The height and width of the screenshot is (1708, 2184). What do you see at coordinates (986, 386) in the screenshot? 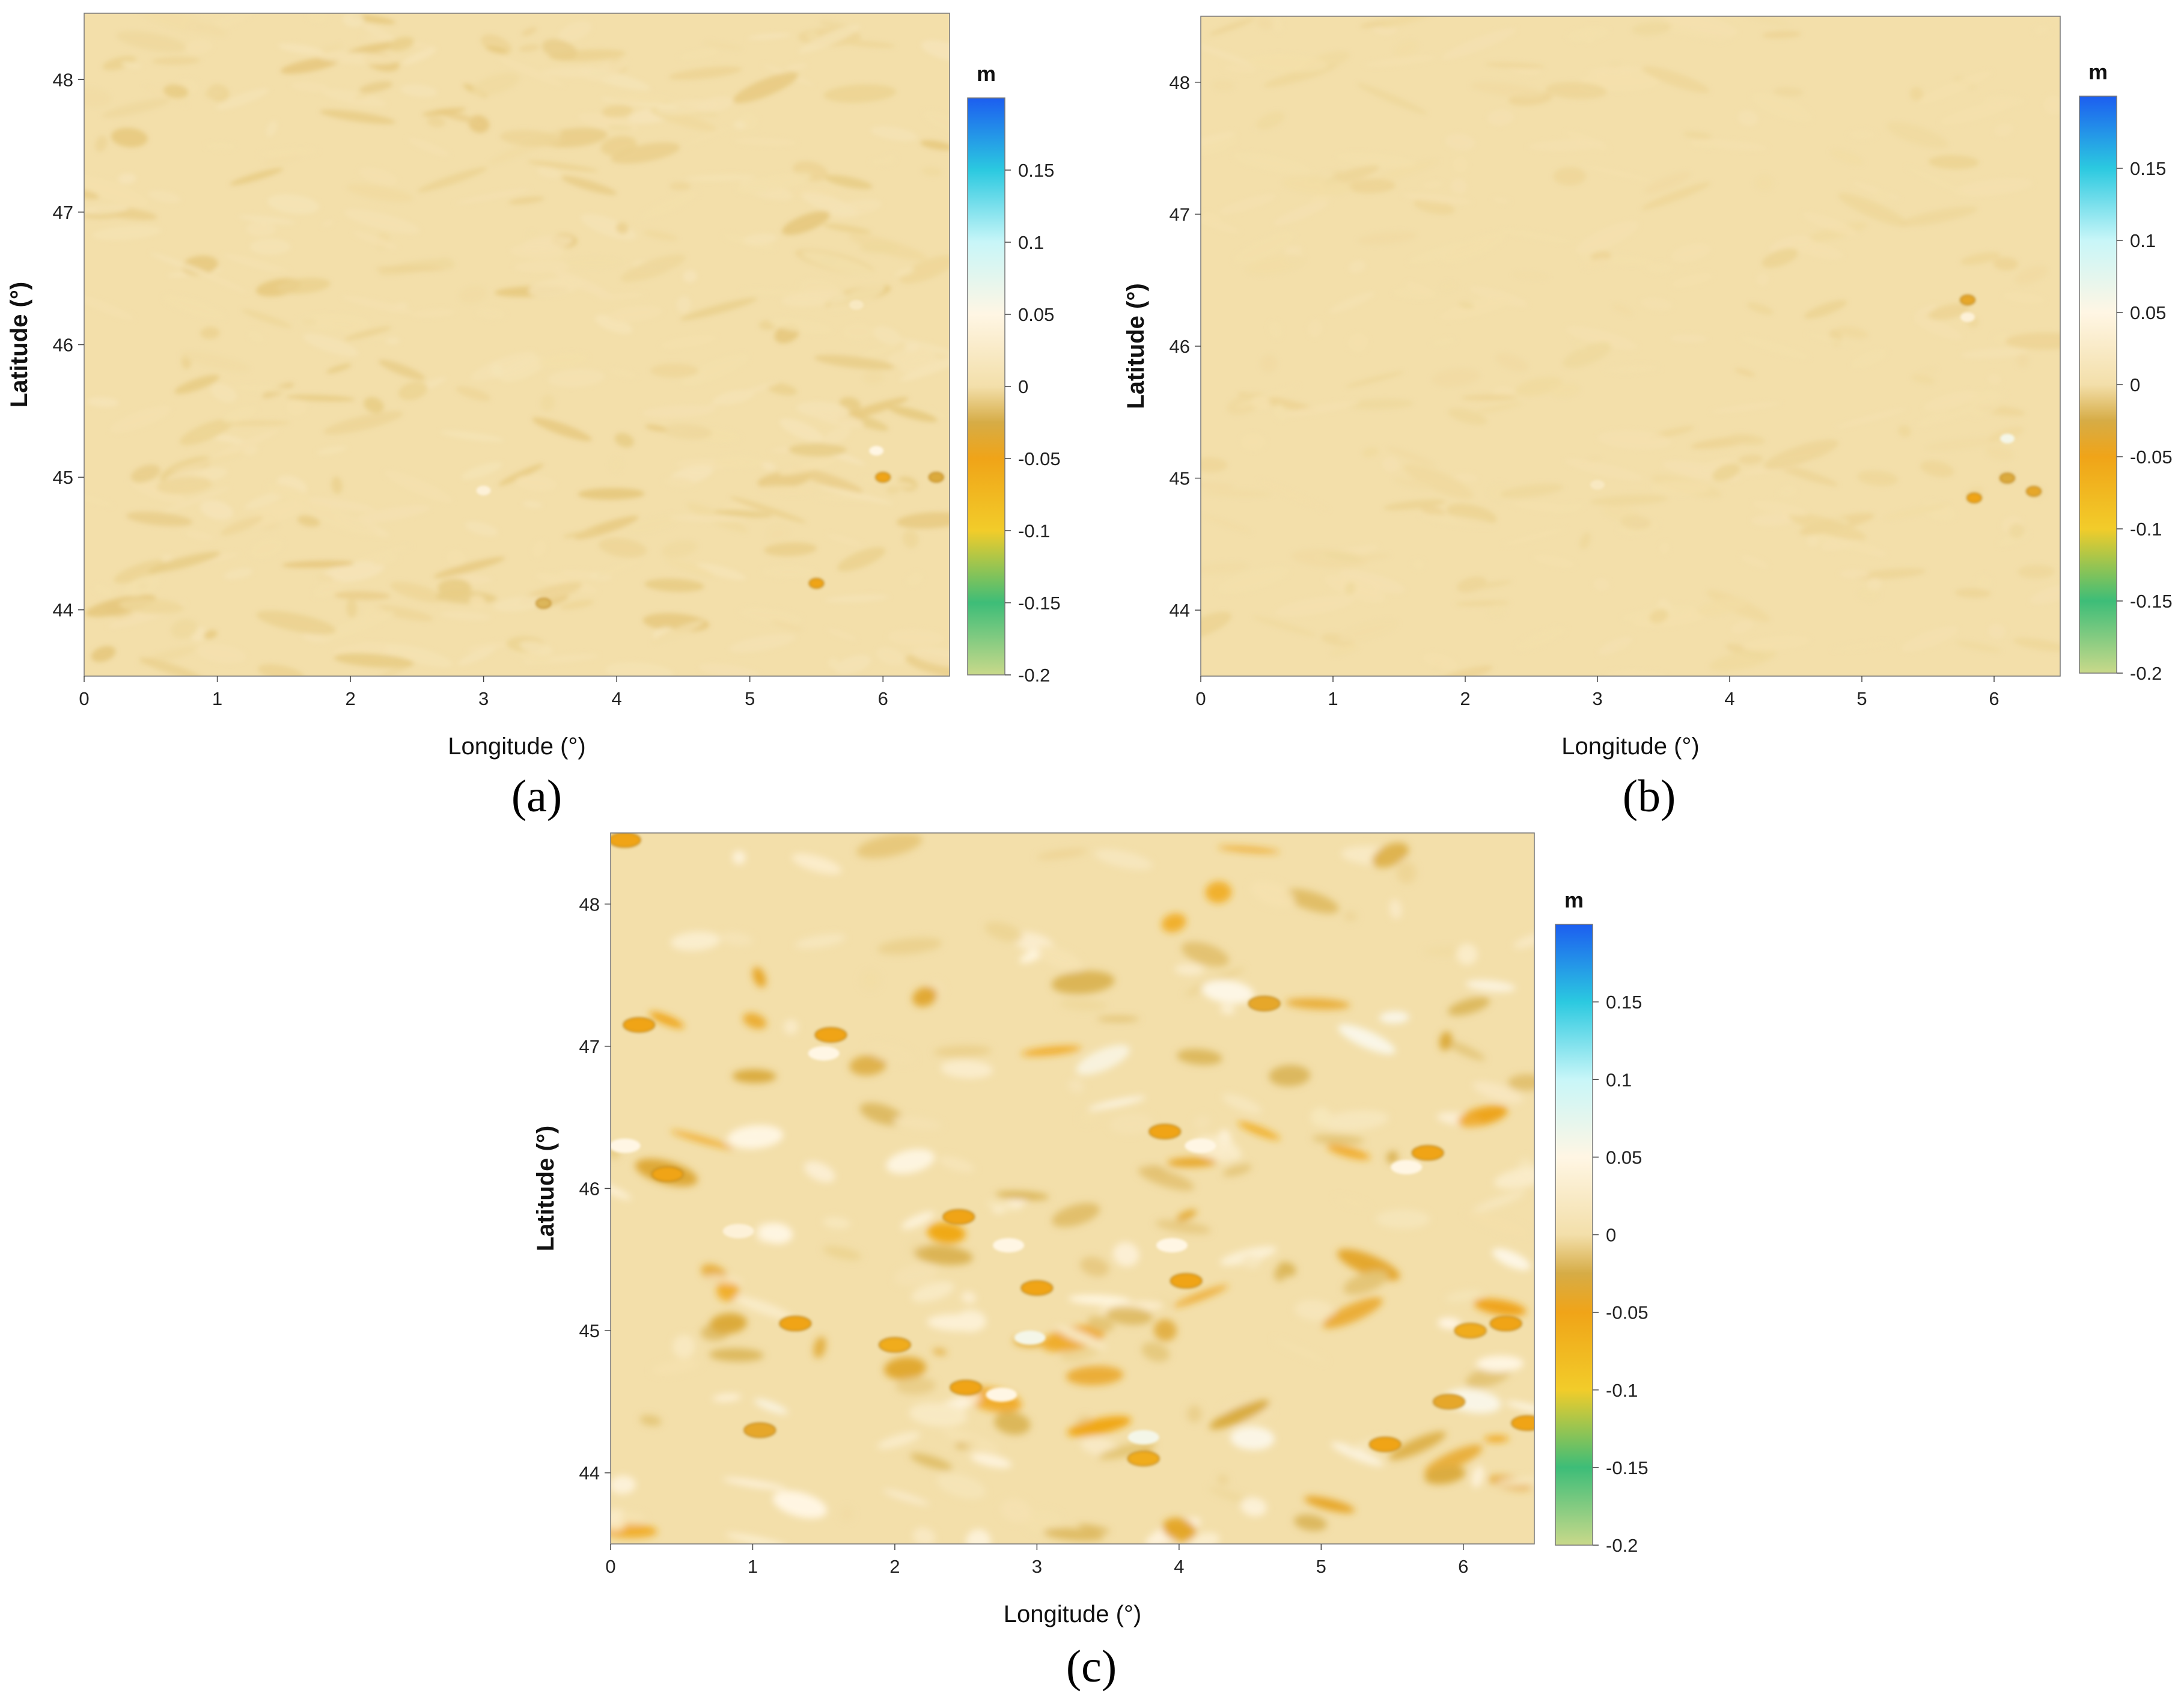
I see `colorbar` at bounding box center [986, 386].